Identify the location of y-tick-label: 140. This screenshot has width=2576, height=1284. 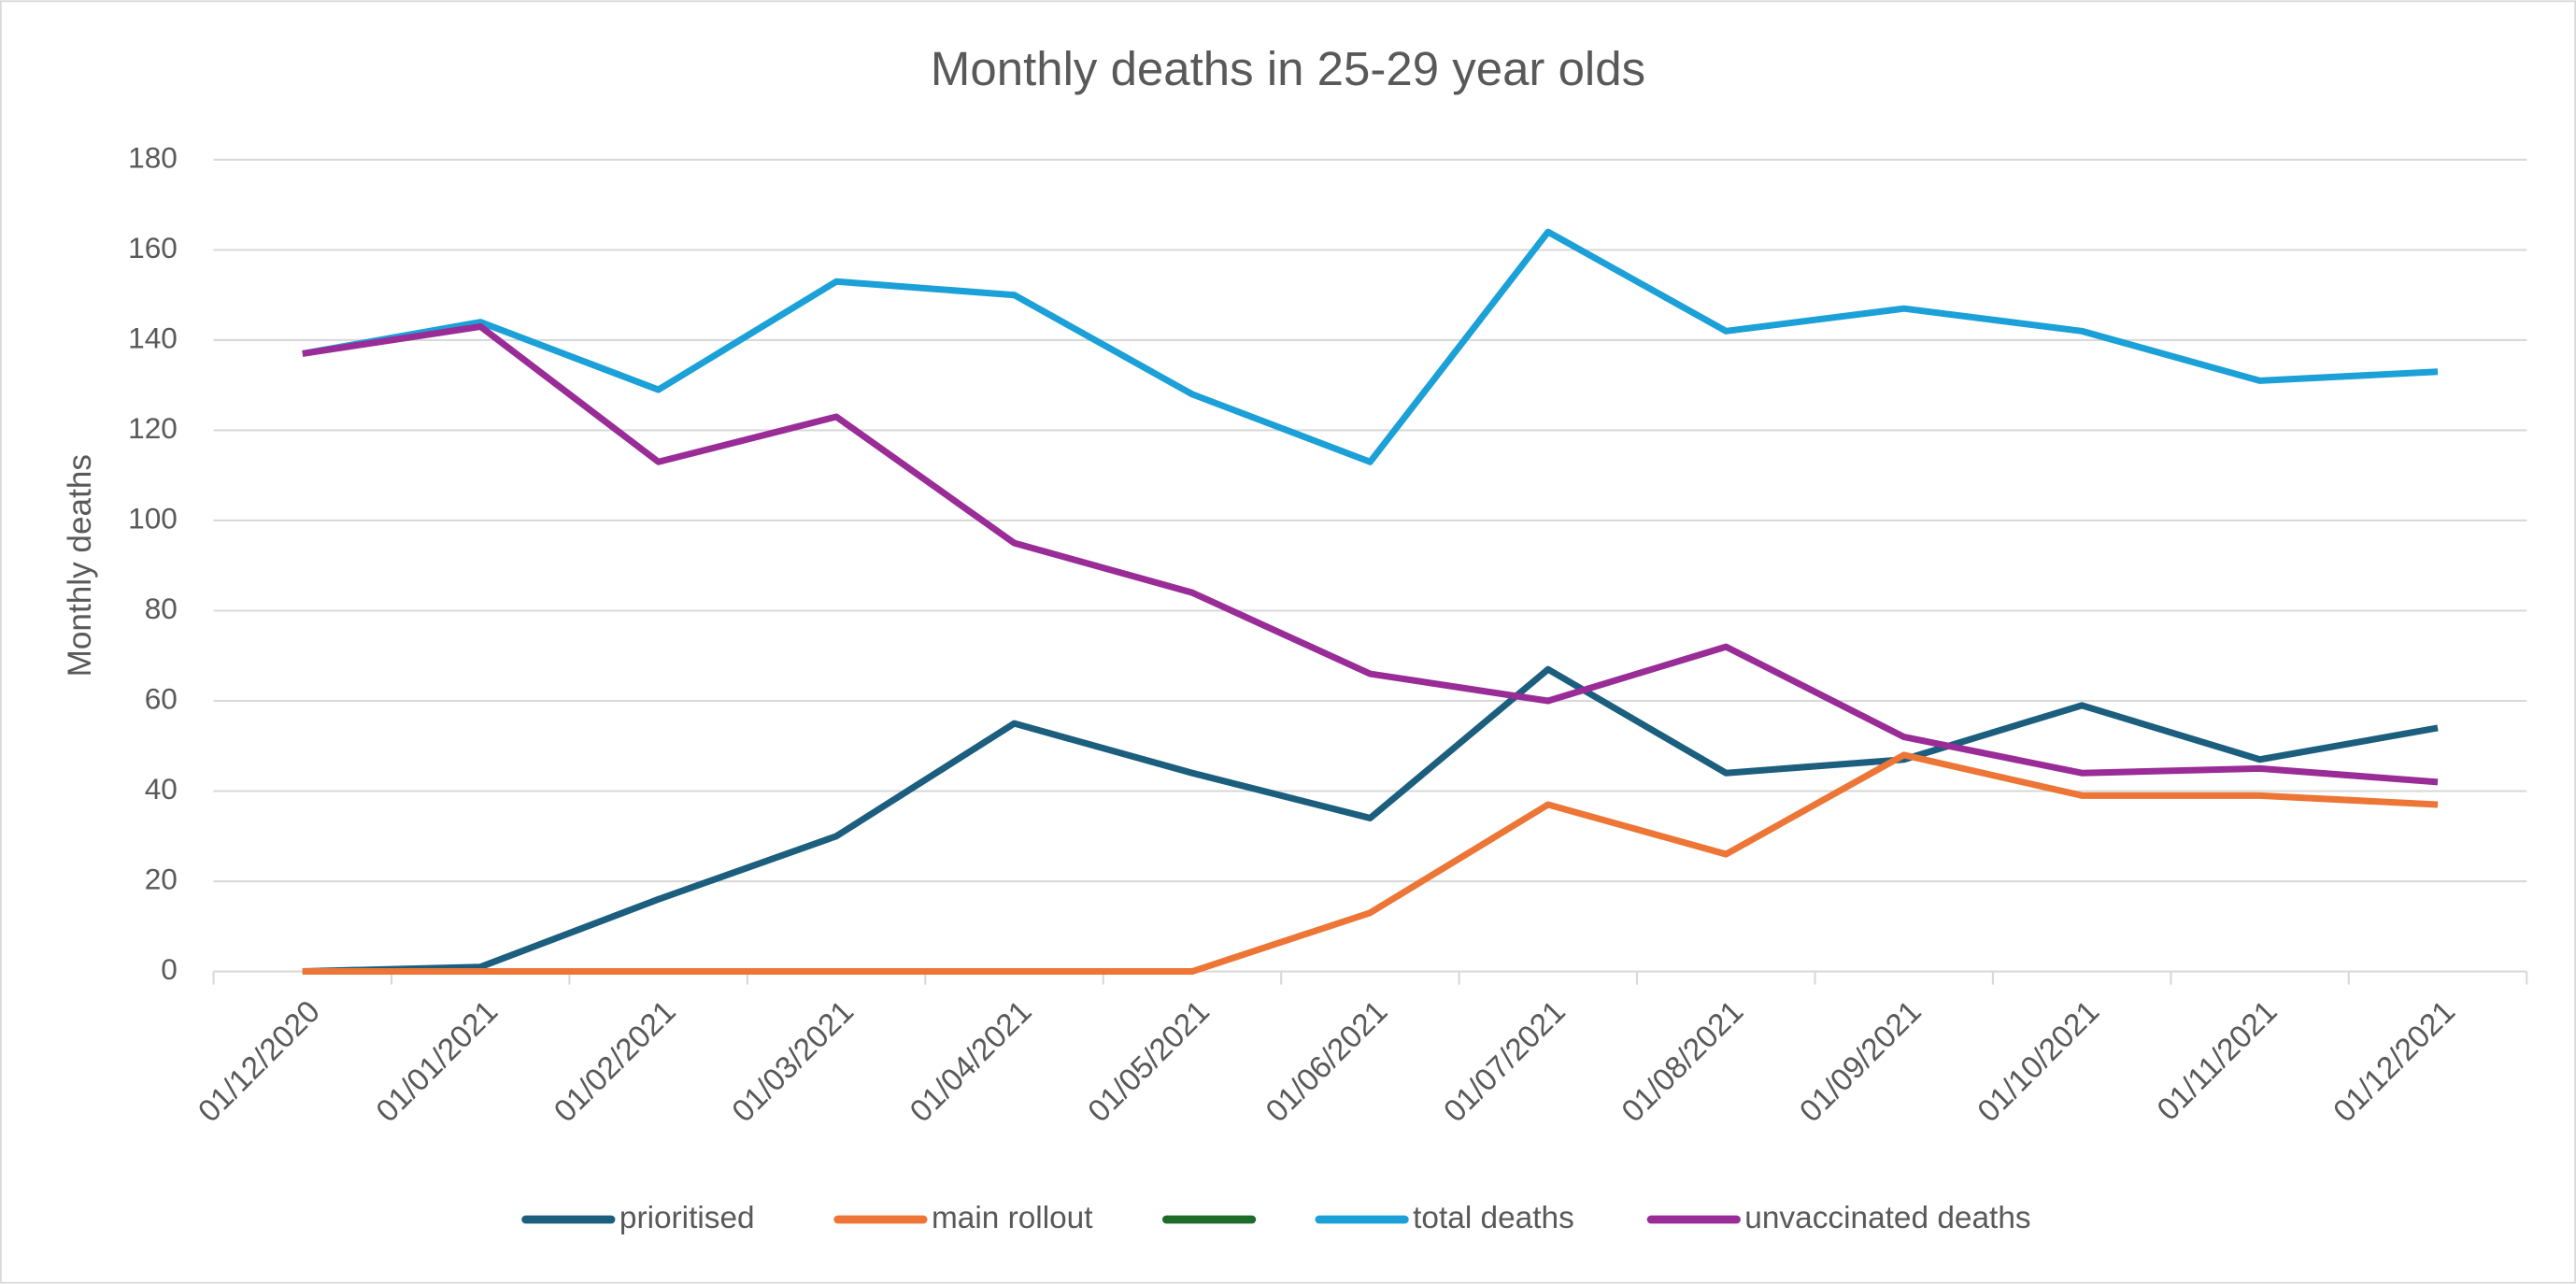
(153, 337).